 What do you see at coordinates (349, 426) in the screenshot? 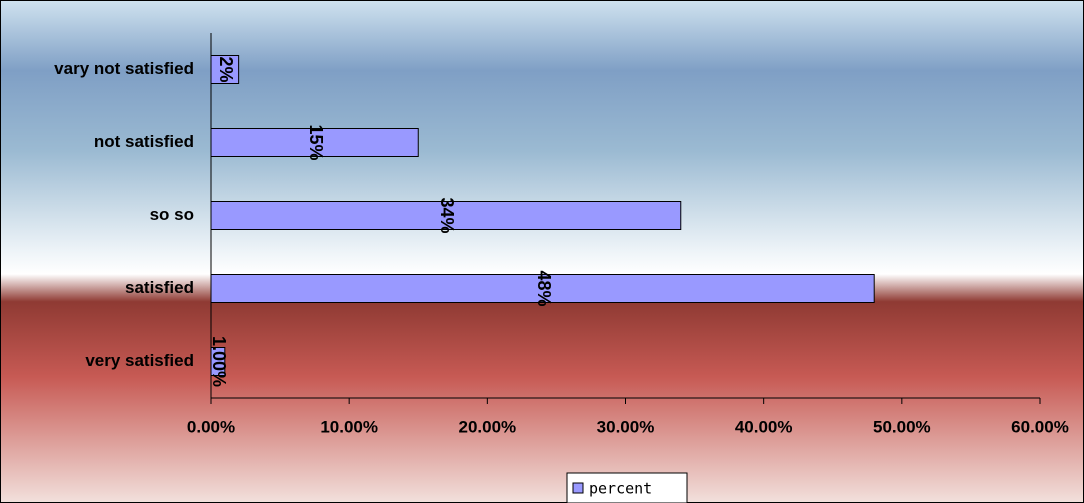
I see `x-tick-label: 10.00%` at bounding box center [349, 426].